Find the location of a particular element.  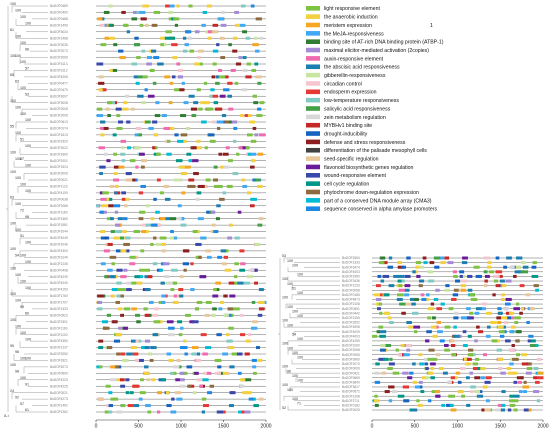

gene-label: BoDOF3112 is located at coordinates (59, 71).